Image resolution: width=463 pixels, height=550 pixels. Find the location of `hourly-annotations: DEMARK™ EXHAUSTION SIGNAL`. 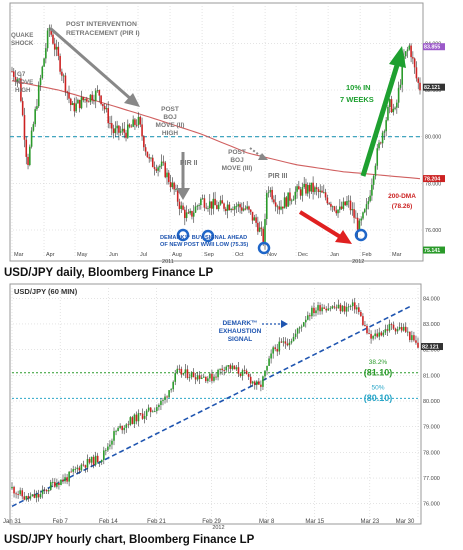

hourly-annotations: DEMARK™ EXHAUSTION SIGNAL is located at coordinates (253, 331).